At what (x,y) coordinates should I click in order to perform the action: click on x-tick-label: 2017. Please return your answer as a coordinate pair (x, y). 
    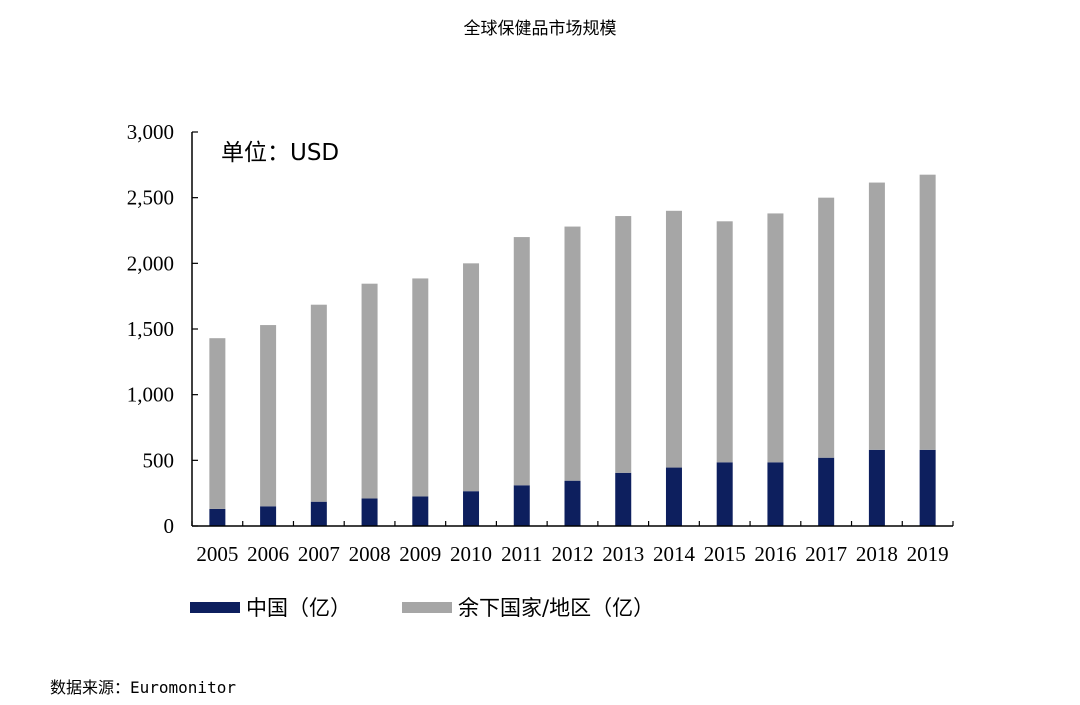
    Looking at the image, I should click on (826, 554).